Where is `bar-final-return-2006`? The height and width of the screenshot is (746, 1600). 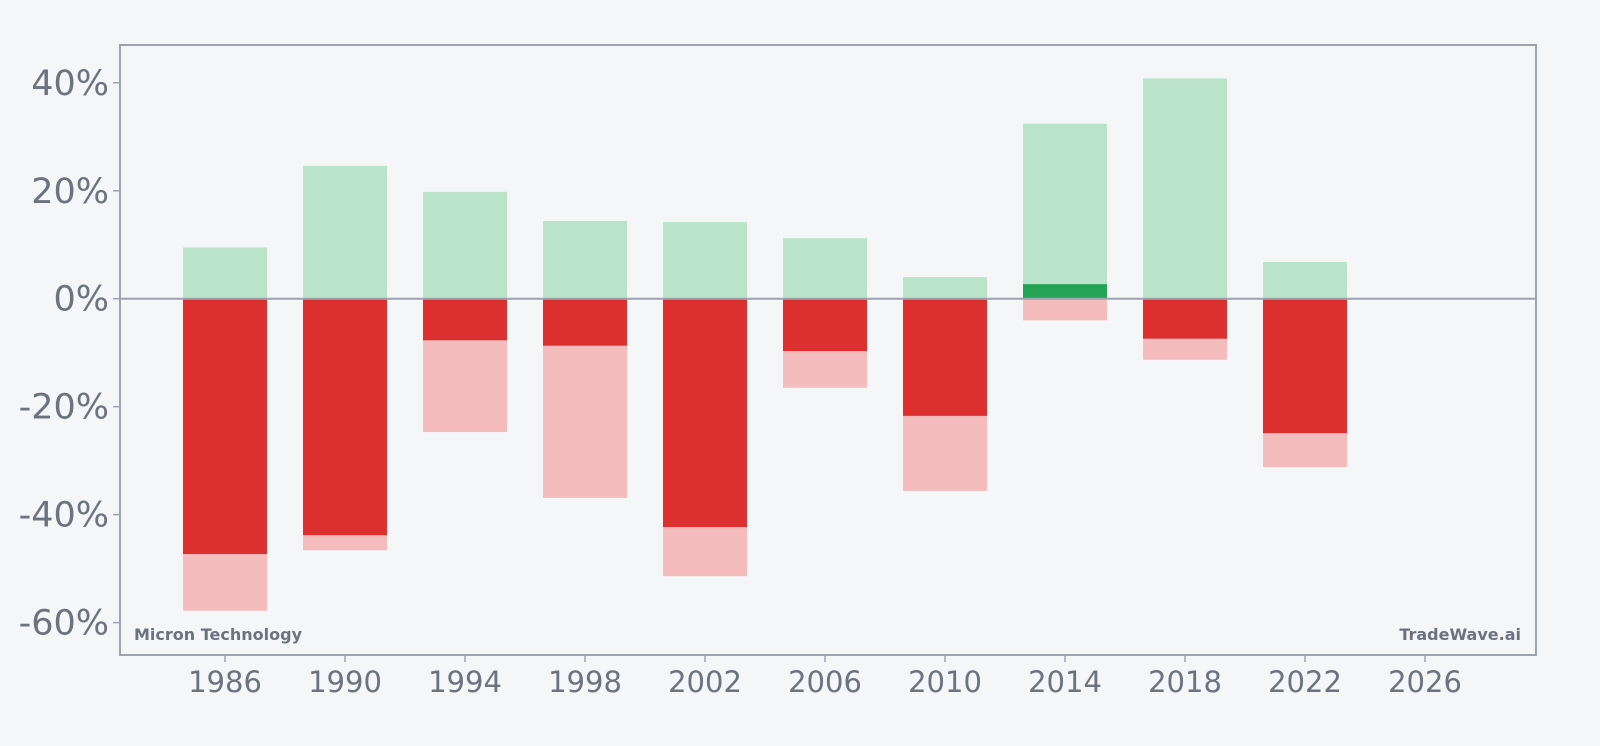 bar-final-return-2006 is located at coordinates (825, 325).